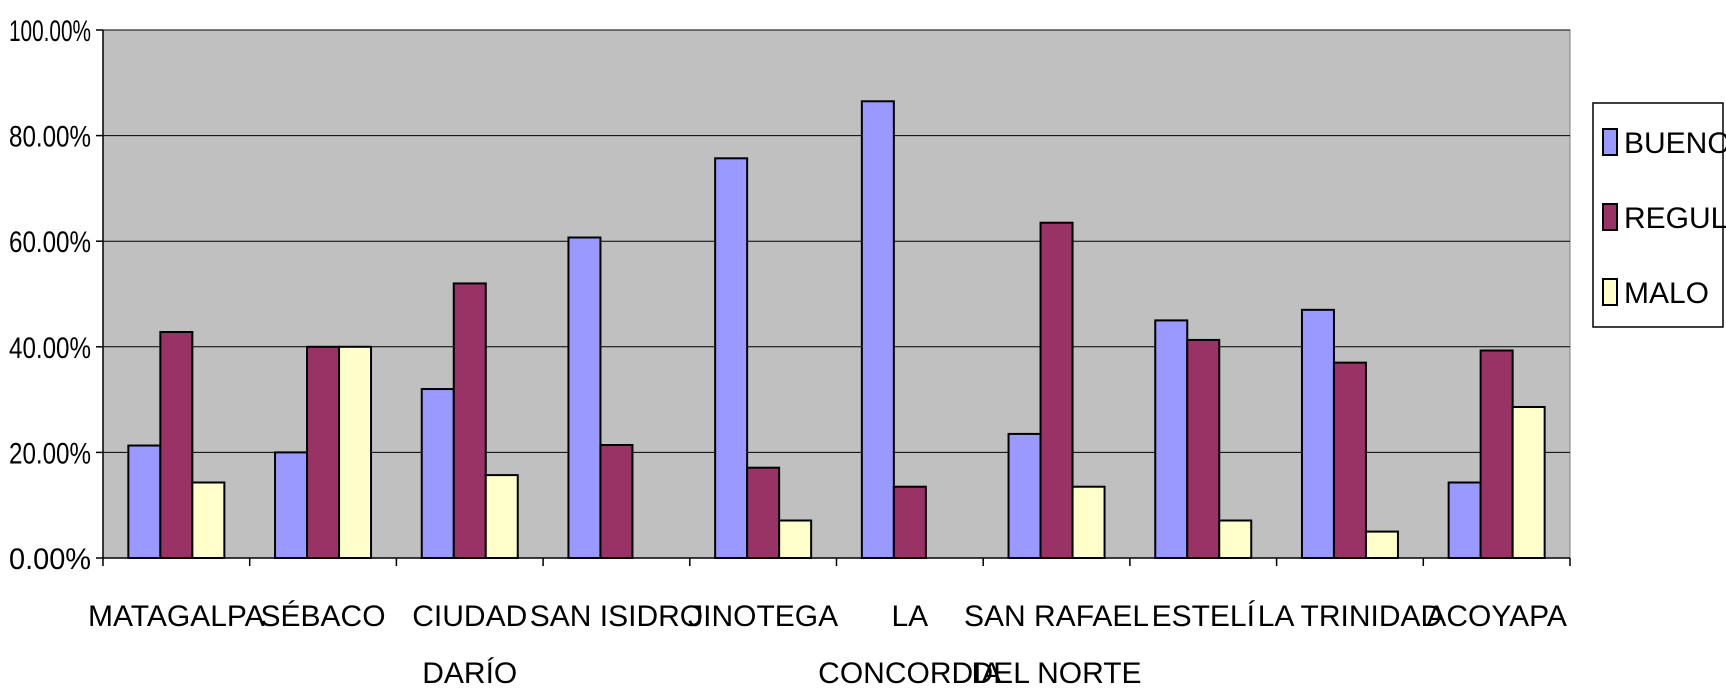 This screenshot has width=1726, height=689. What do you see at coordinates (1204, 616) in the screenshot?
I see `x-category-label: ESTELÍ` at bounding box center [1204, 616].